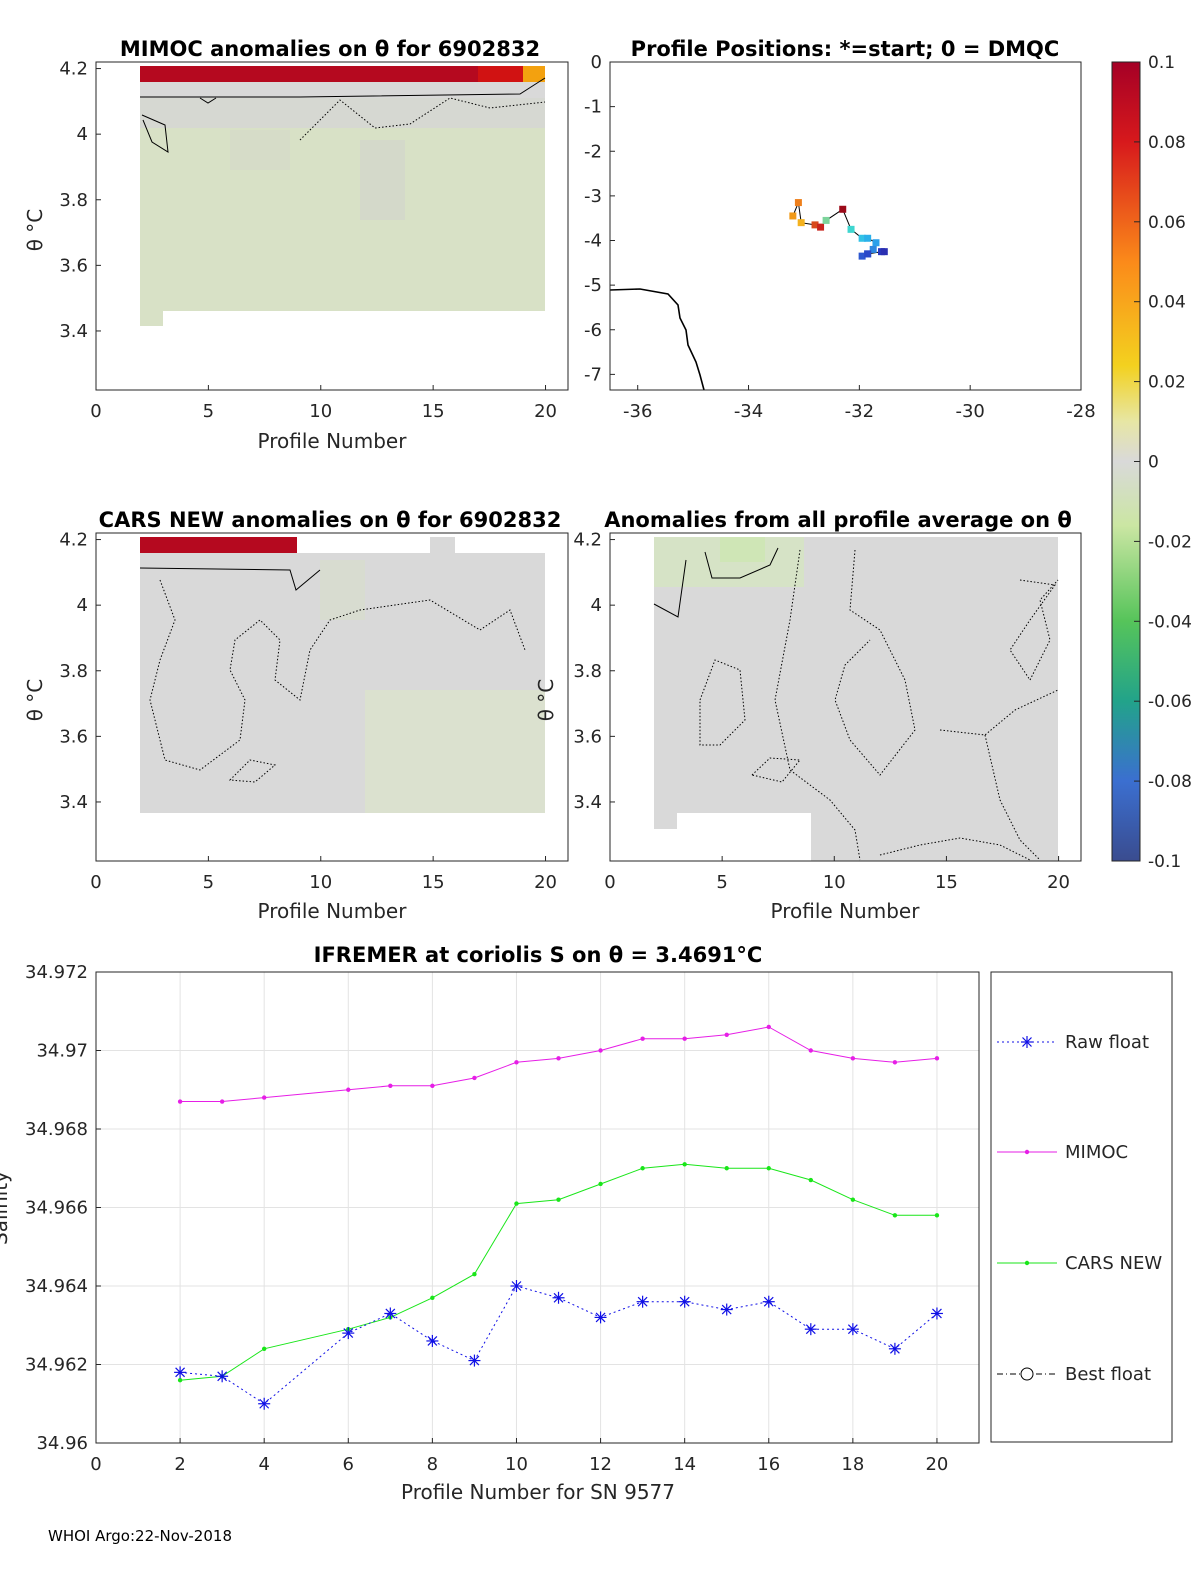 The height and width of the screenshot is (1575, 1200). What do you see at coordinates (596, 62) in the screenshot?
I see `positions-y-tick-label: 0` at bounding box center [596, 62].